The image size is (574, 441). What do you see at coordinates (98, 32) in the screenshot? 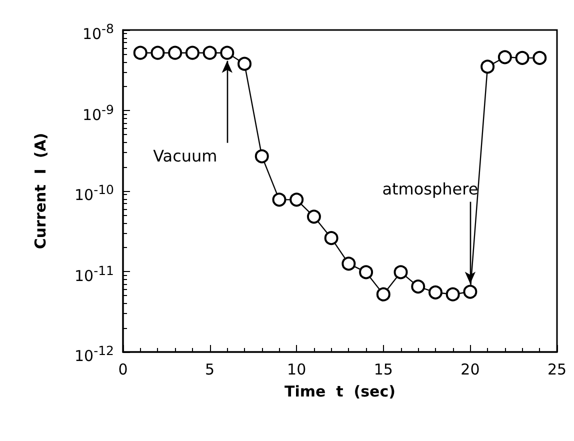
I see `y-tick-label: 10$^{-8}$` at bounding box center [98, 32].